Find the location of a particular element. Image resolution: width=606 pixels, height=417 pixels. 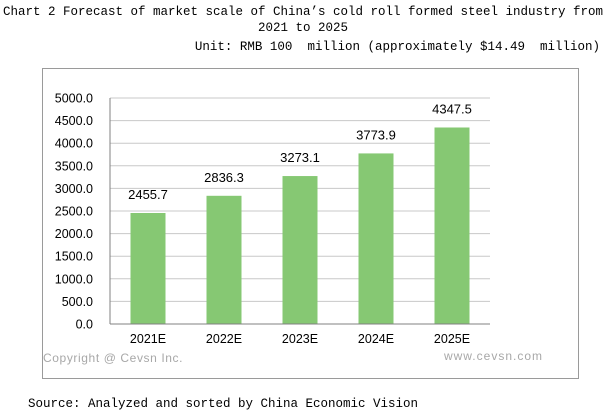

y-tick-label: 5000.0 is located at coordinates (74, 99).